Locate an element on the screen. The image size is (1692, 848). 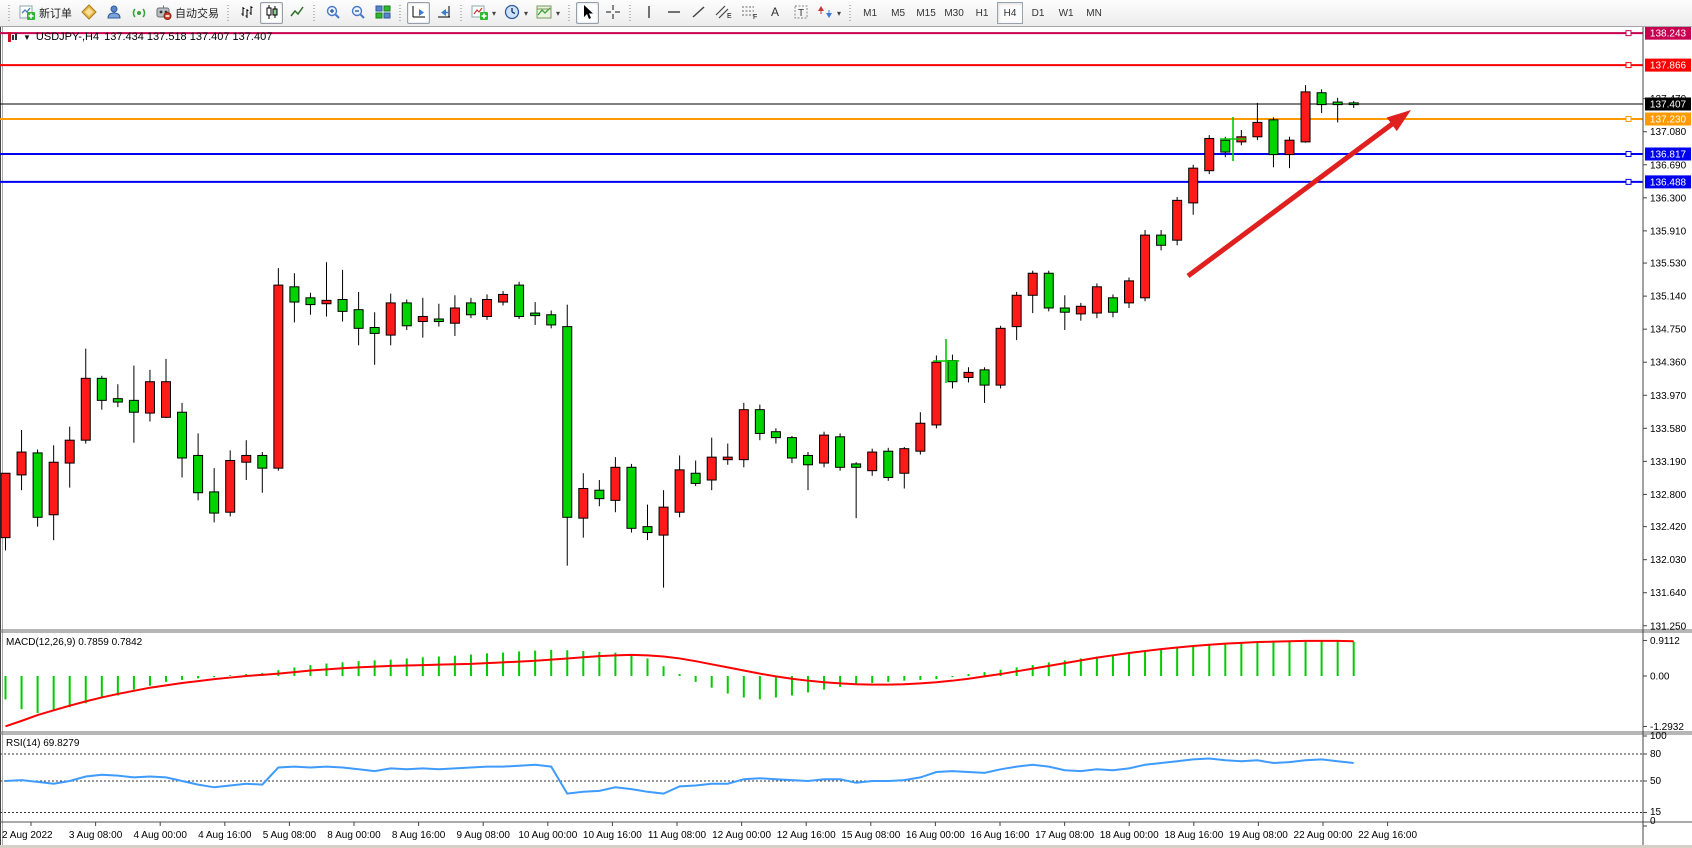
time-tick-label: 10 Aug 00:00 is located at coordinates (547, 835).